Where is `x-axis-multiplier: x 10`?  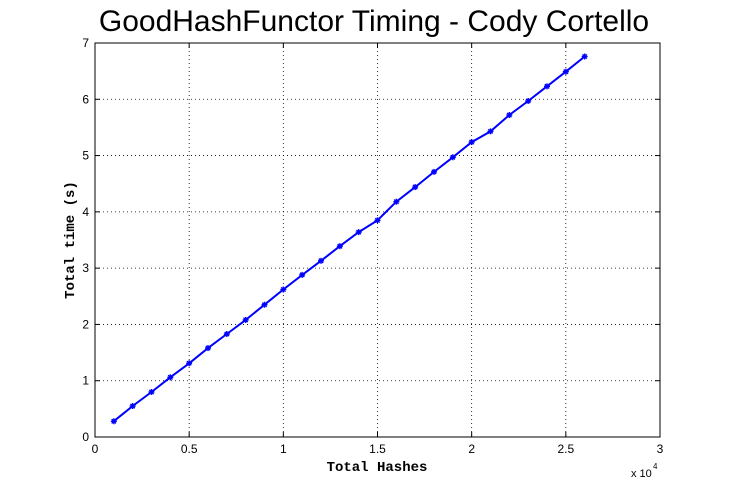
x-axis-multiplier: x 10 is located at coordinates (641, 474).